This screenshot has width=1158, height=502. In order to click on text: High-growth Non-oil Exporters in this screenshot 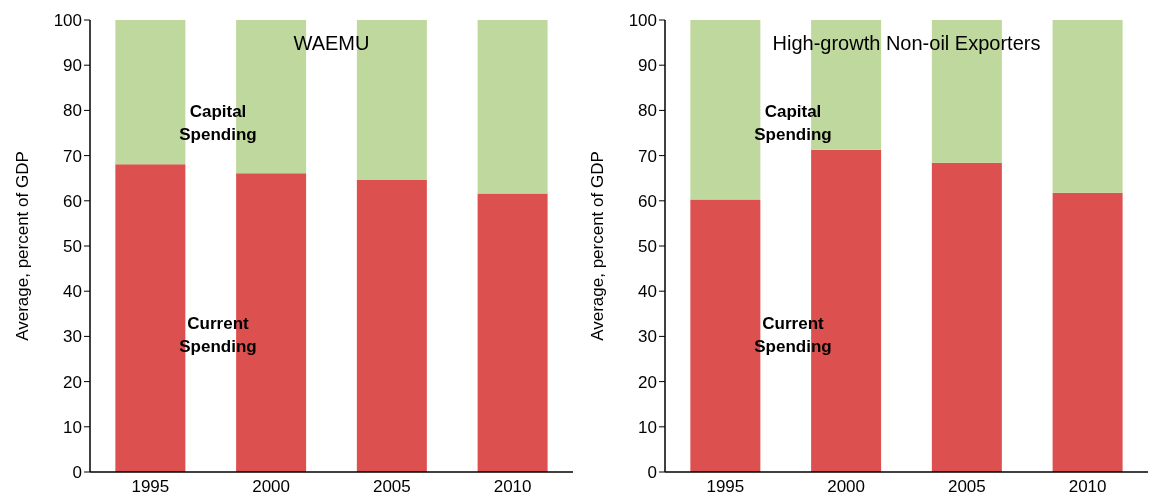, I will do `click(906, 43)`.